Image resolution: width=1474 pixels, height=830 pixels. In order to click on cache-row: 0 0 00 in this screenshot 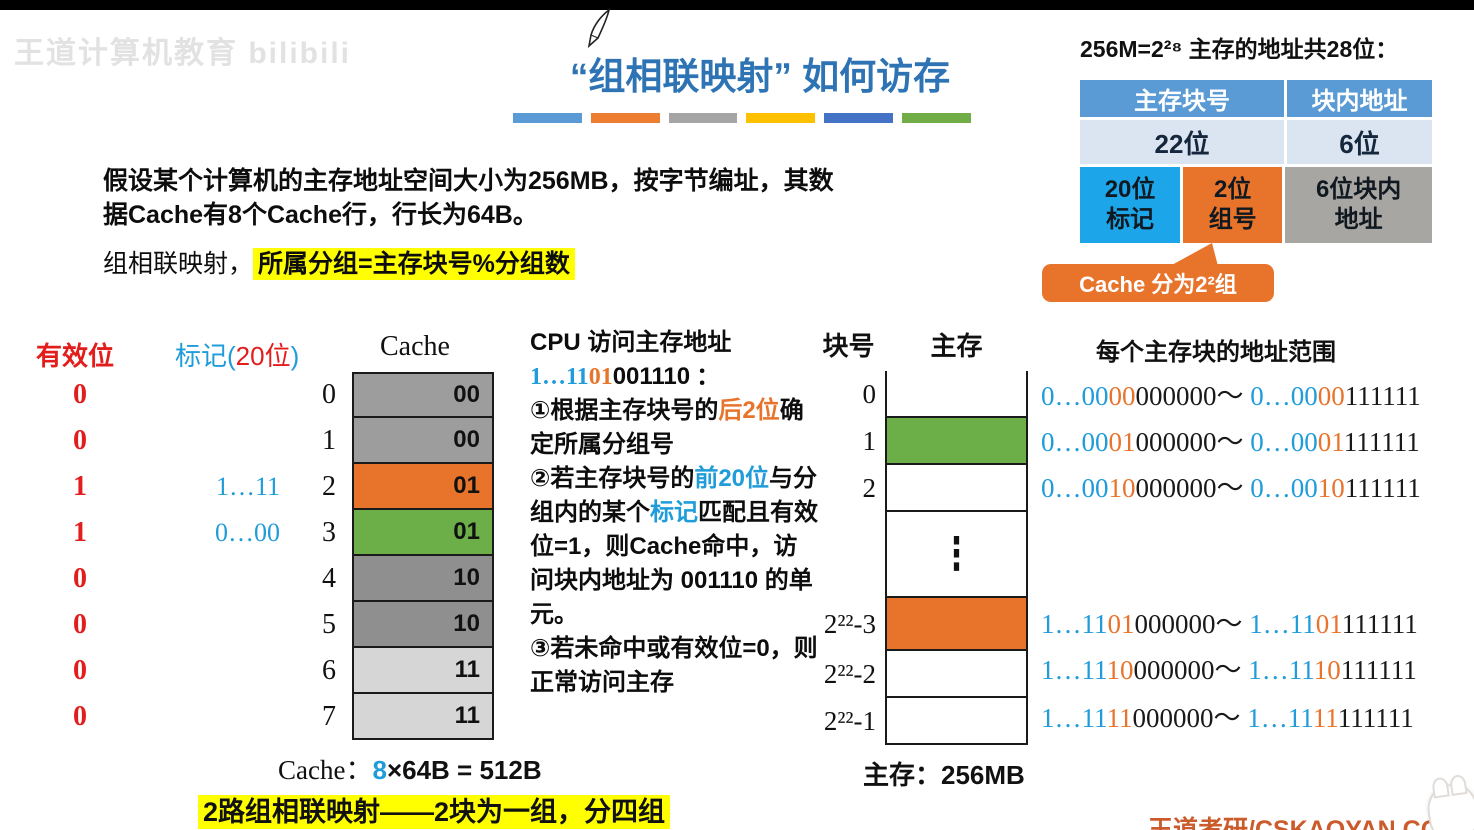, I will do `click(262, 395)`.